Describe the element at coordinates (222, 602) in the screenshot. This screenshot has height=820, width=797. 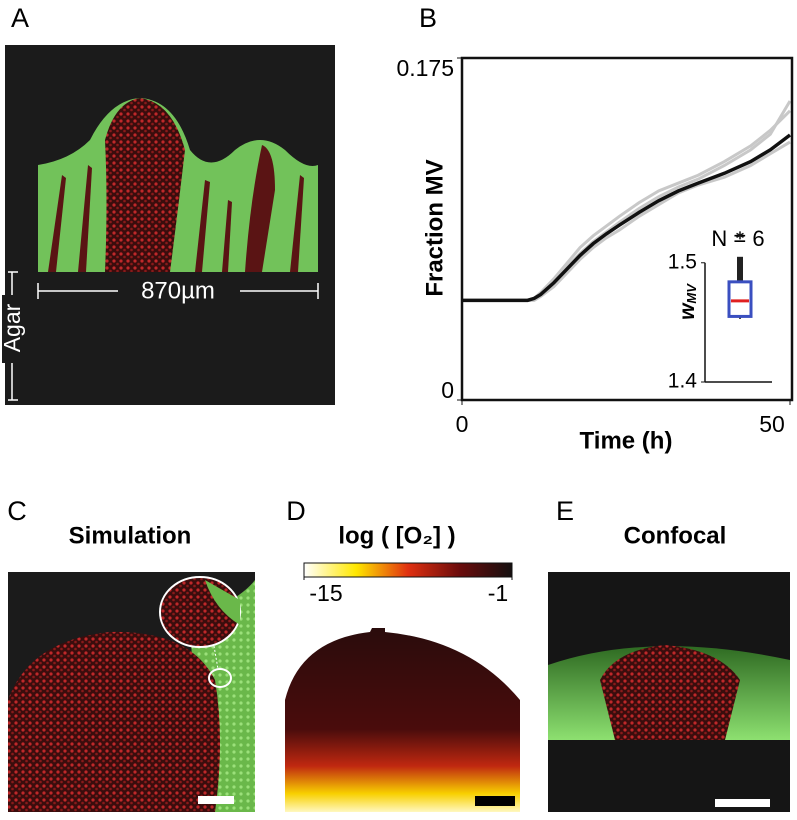
I see `zoom-green` at that location.